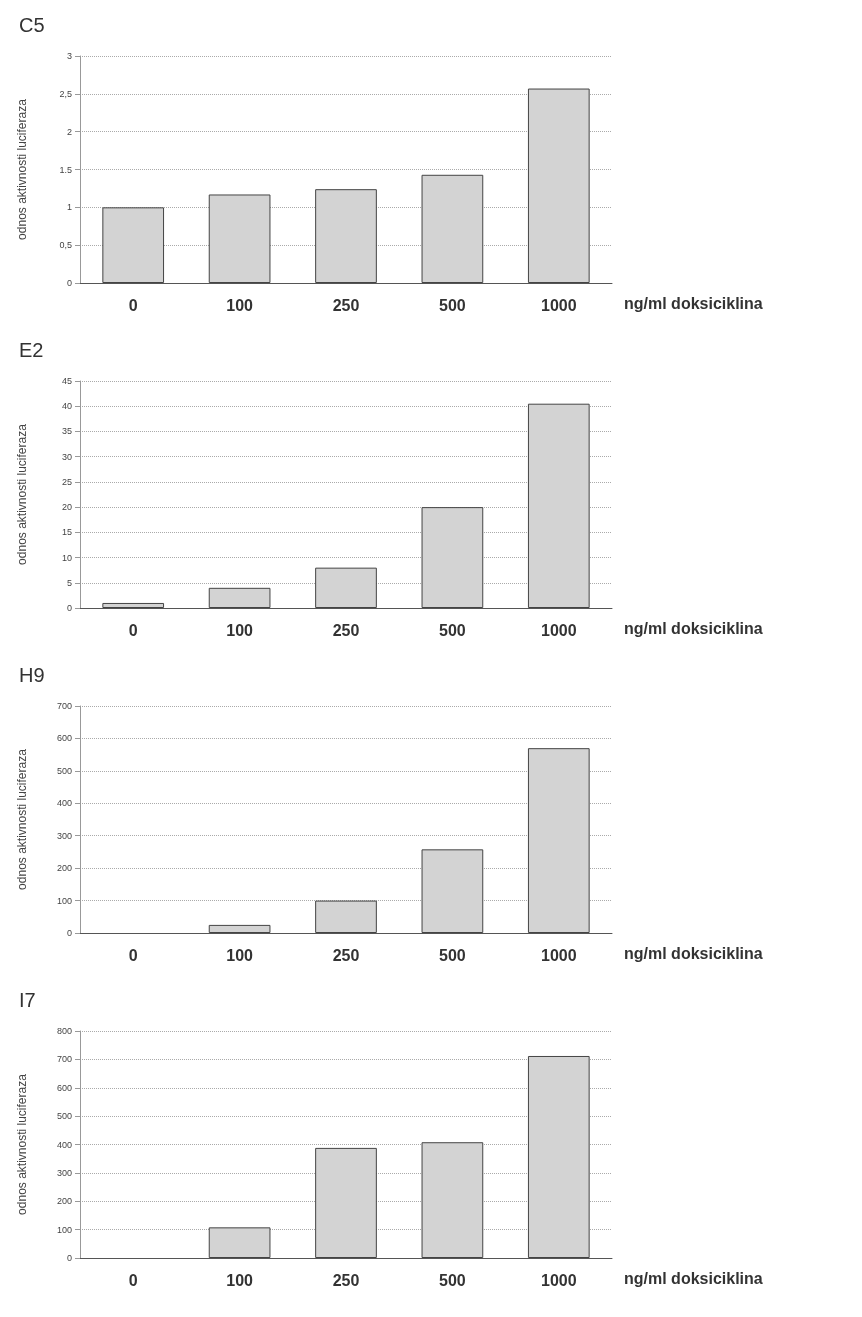 The image size is (862, 1317). What do you see at coordinates (66, 431) in the screenshot?
I see `y-tick-label: 35` at bounding box center [66, 431].